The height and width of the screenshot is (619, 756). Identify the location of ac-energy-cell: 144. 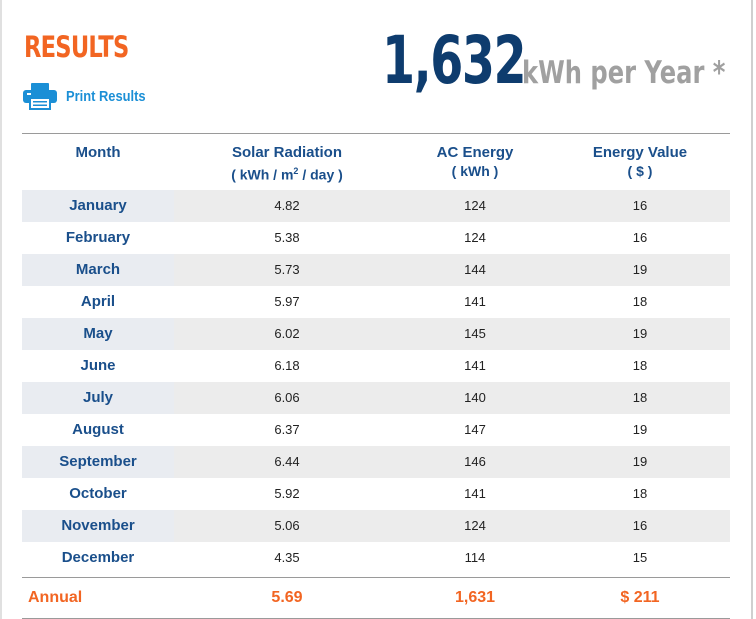
(475, 270).